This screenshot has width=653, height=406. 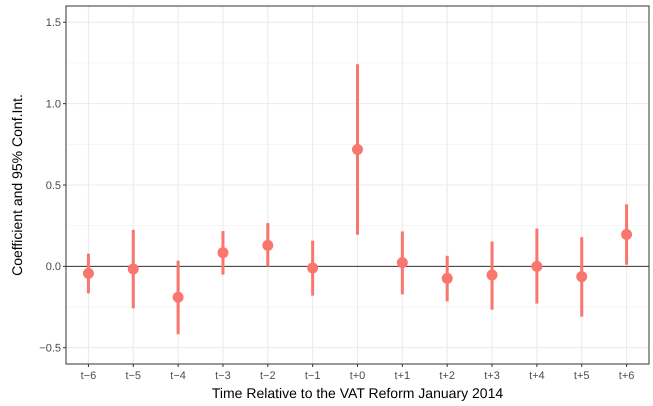 What do you see at coordinates (492, 376) in the screenshot?
I see `x-tick-label: t+3` at bounding box center [492, 376].